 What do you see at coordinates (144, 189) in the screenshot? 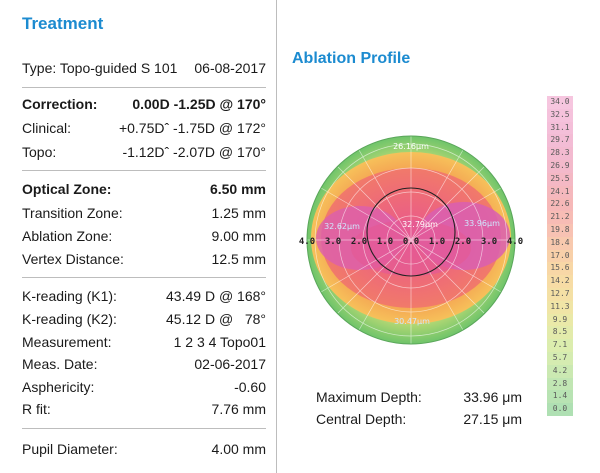
I see `optical-zone-row: Optical Zone: 6.50 mm` at bounding box center [144, 189].